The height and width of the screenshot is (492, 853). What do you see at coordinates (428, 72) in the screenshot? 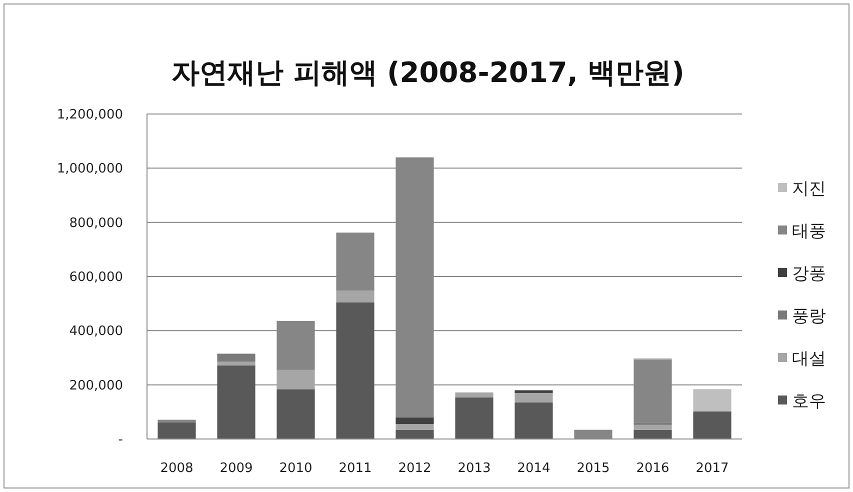
I see `chart-title: 자연재난 피해액 (2008-2017, 백만원)` at bounding box center [428, 72].